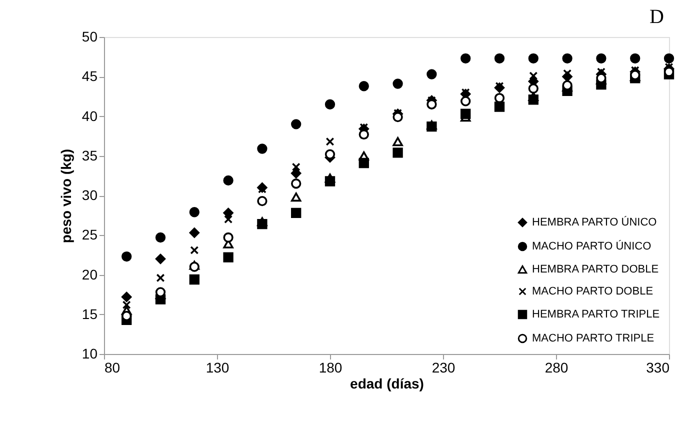  I want to click on y-tick-label: 50, so click(90, 36).